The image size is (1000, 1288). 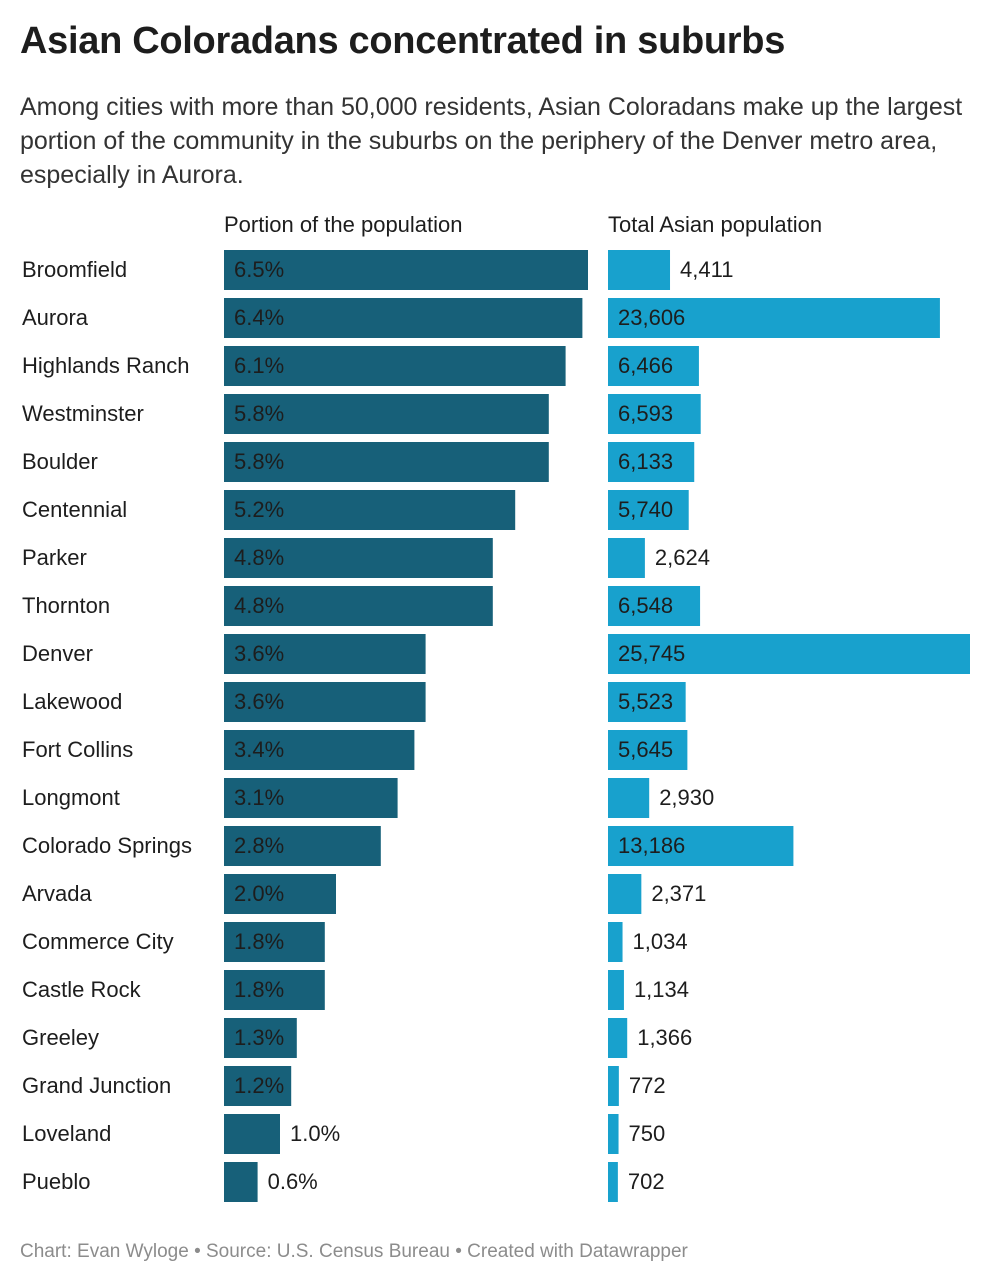 What do you see at coordinates (57, 893) in the screenshot?
I see `category-label: Arvada` at bounding box center [57, 893].